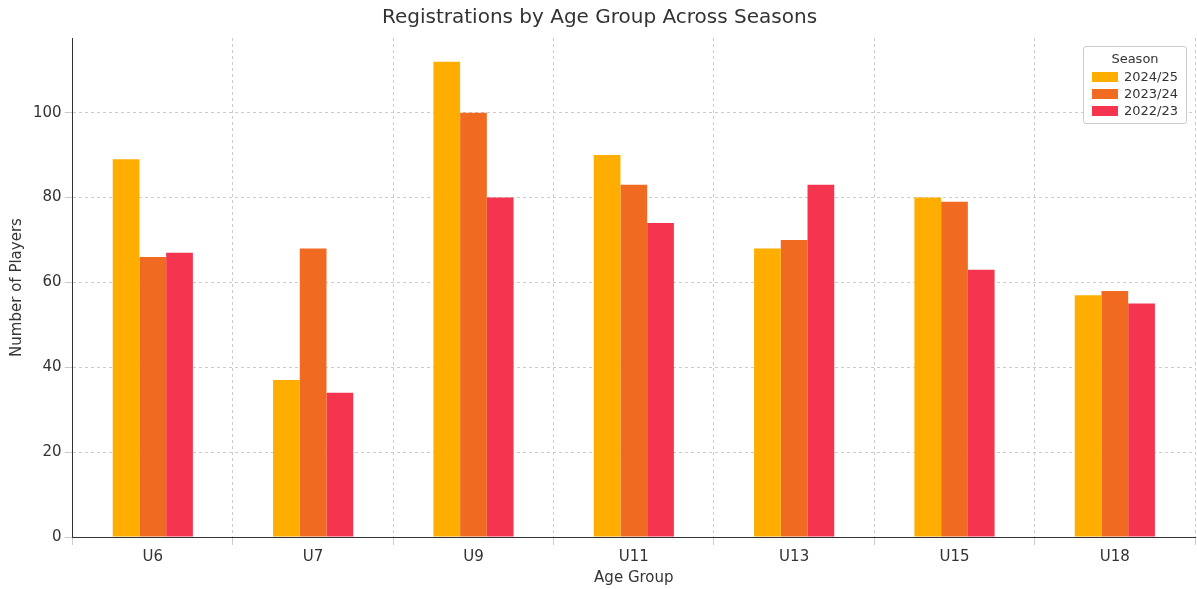  I want to click on x-axis-title: Age Group, so click(634, 576).